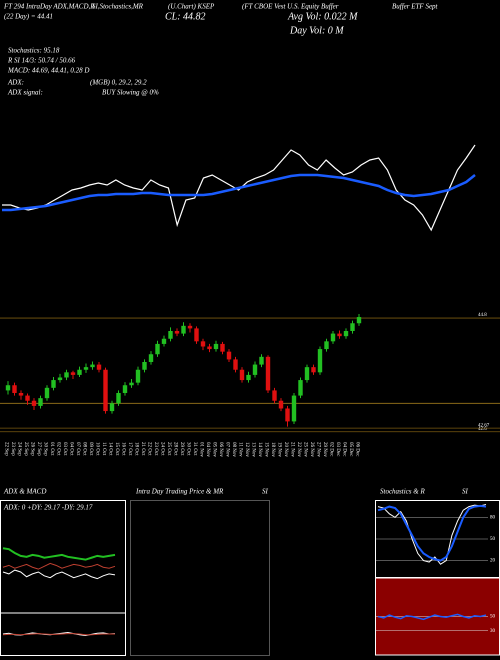  Describe the element at coordinates (135, 449) in the screenshot. I see `x-tick-label: 18 Oct` at that location.